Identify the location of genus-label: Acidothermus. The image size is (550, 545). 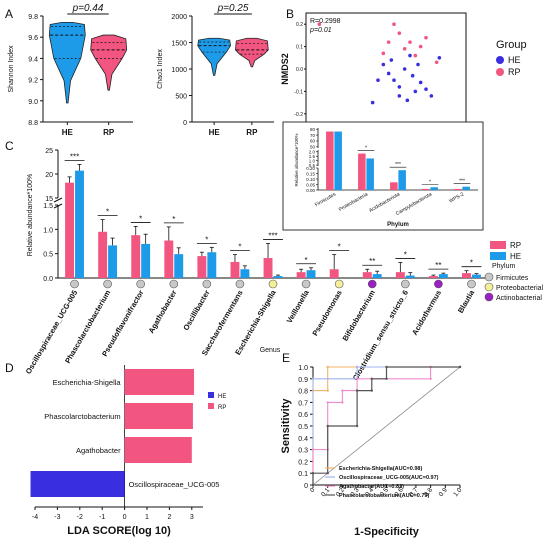
(426, 313).